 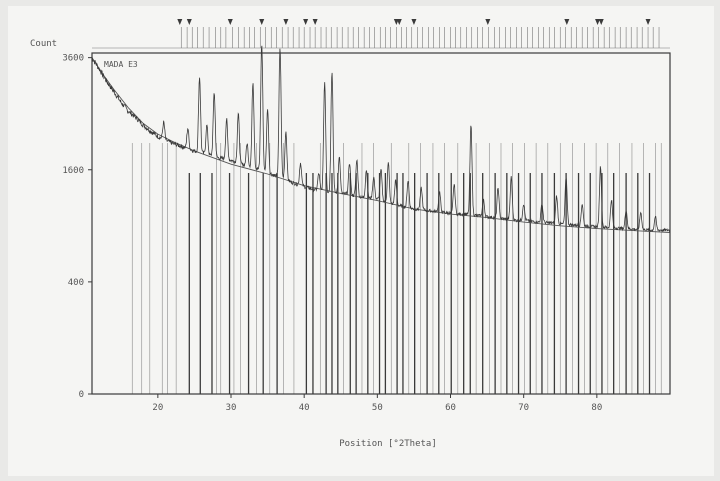 I want to click on x-tick-label: 70, so click(x=523, y=408).